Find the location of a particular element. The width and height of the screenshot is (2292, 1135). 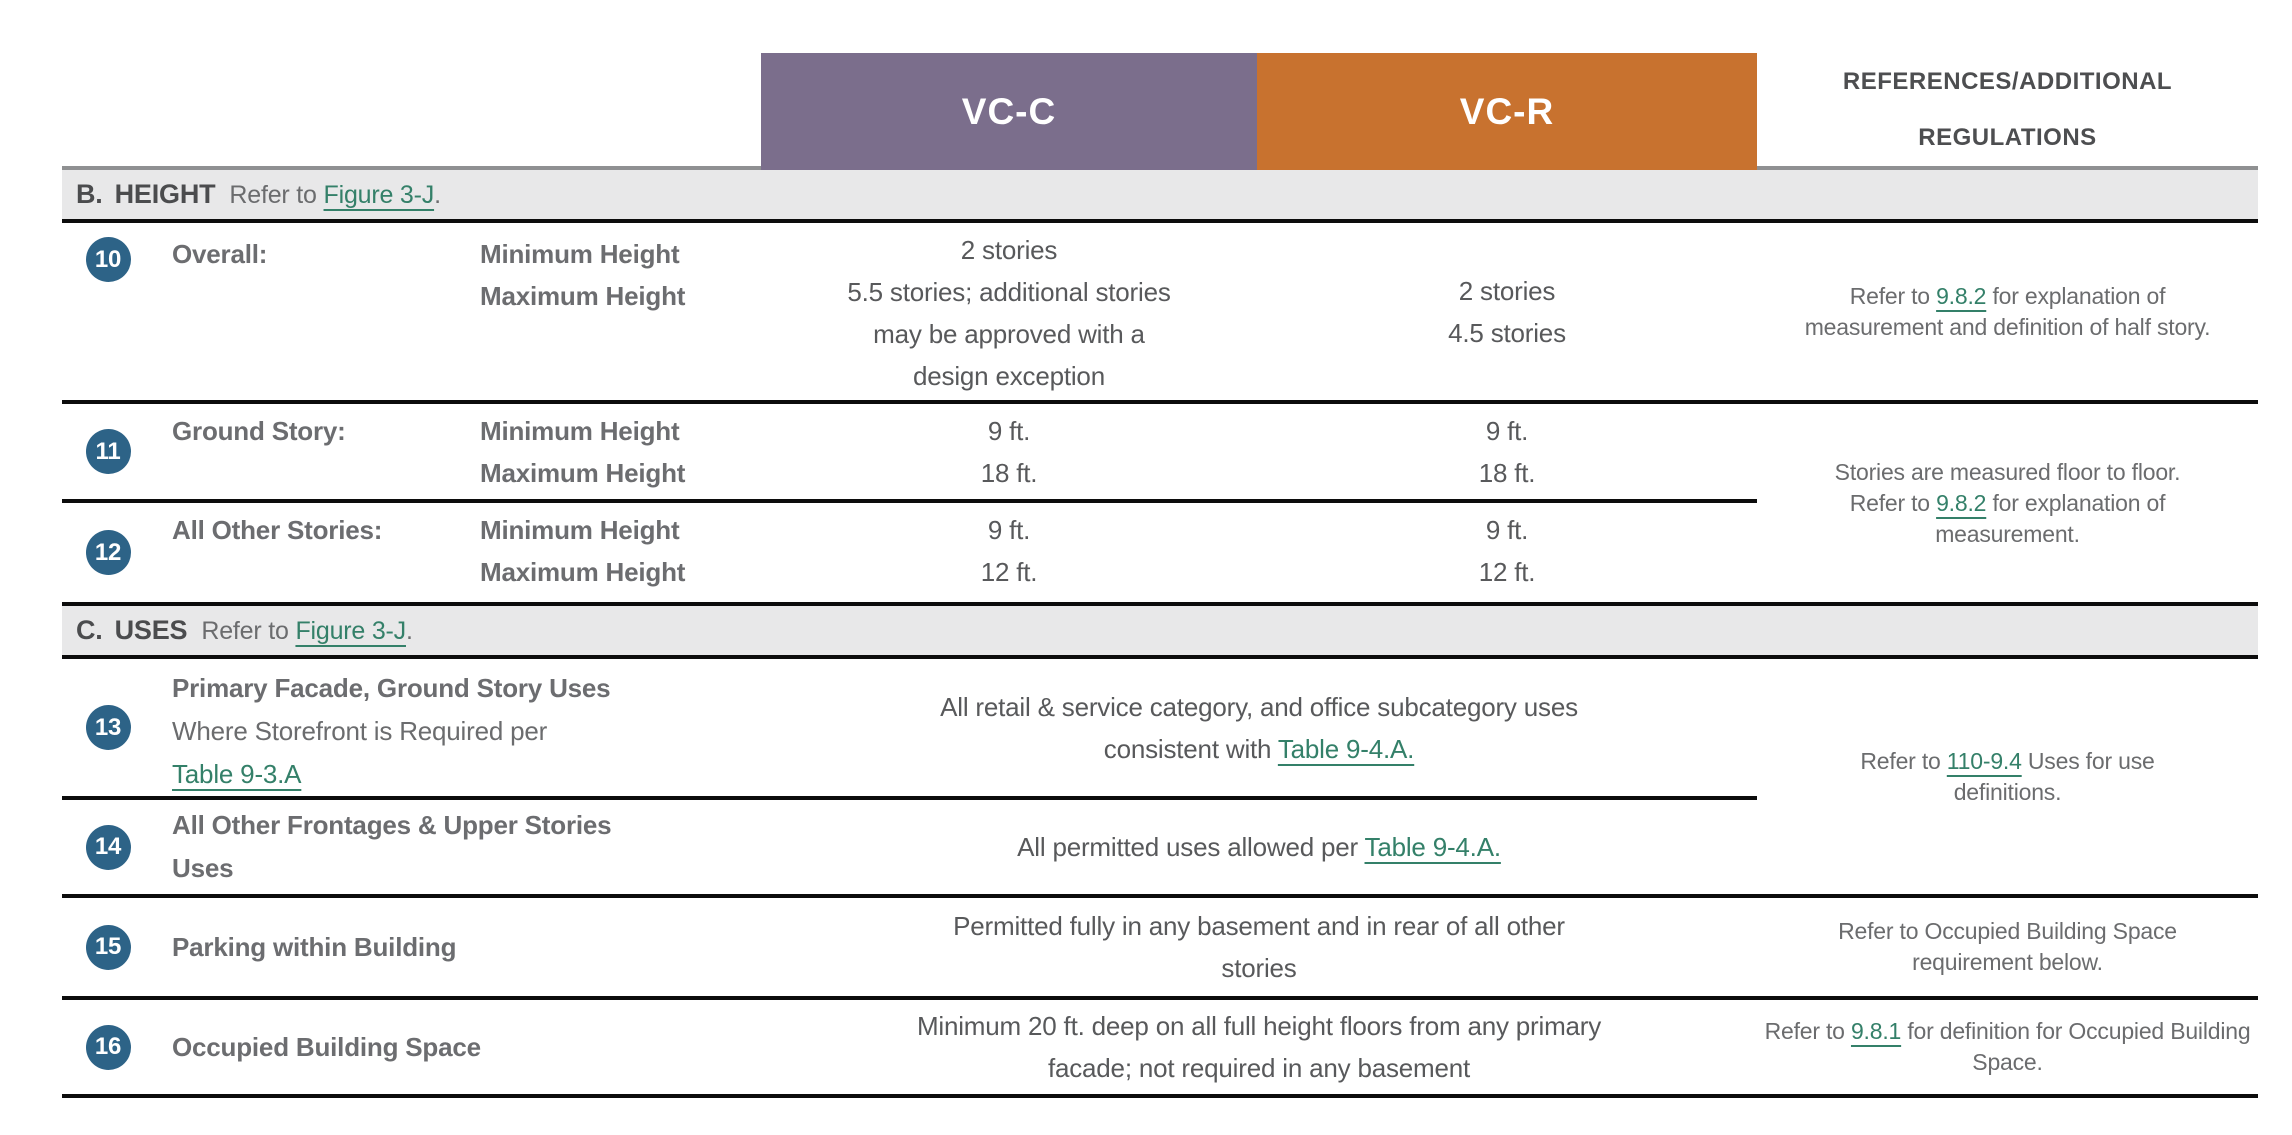

row-number-badge-16: 16 is located at coordinates (108, 1047).